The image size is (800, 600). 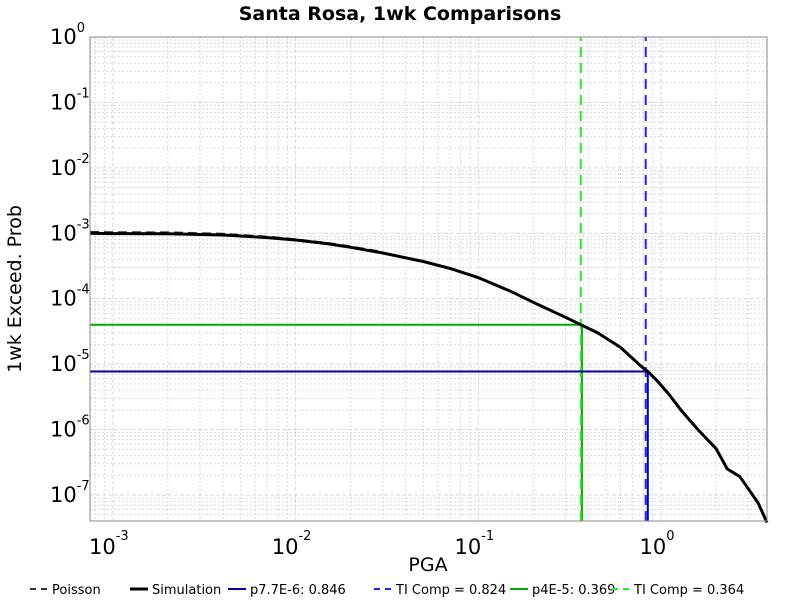 What do you see at coordinates (427, 565) in the screenshot?
I see `x-axis-label: PGA` at bounding box center [427, 565].